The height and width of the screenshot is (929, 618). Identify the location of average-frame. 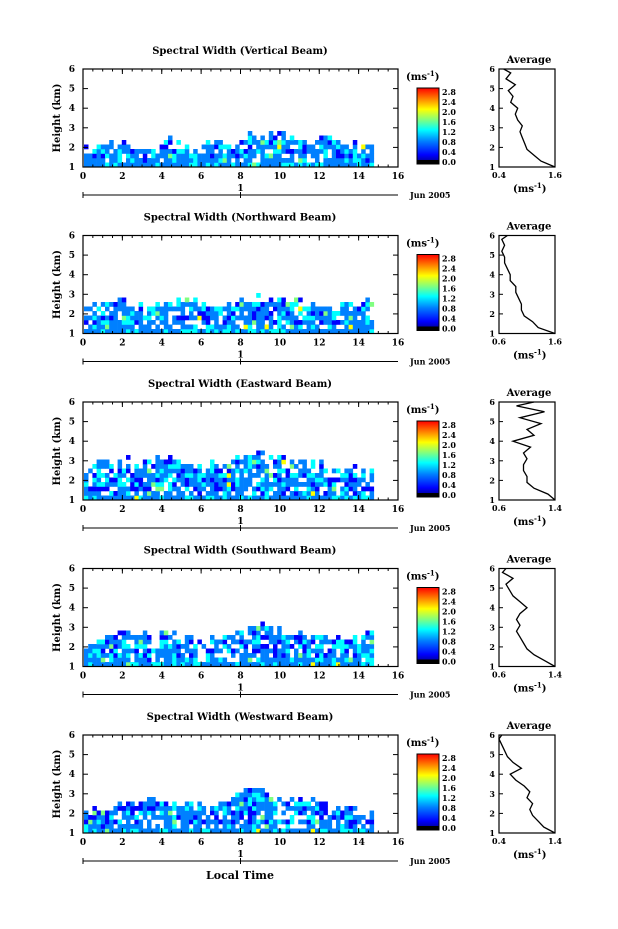
(527, 617).